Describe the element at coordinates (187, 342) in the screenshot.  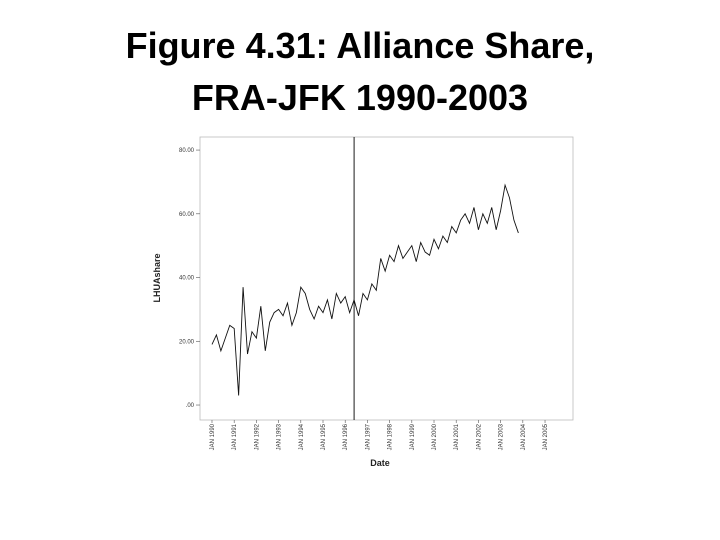
I see `y-tick-label: 20.00` at that location.